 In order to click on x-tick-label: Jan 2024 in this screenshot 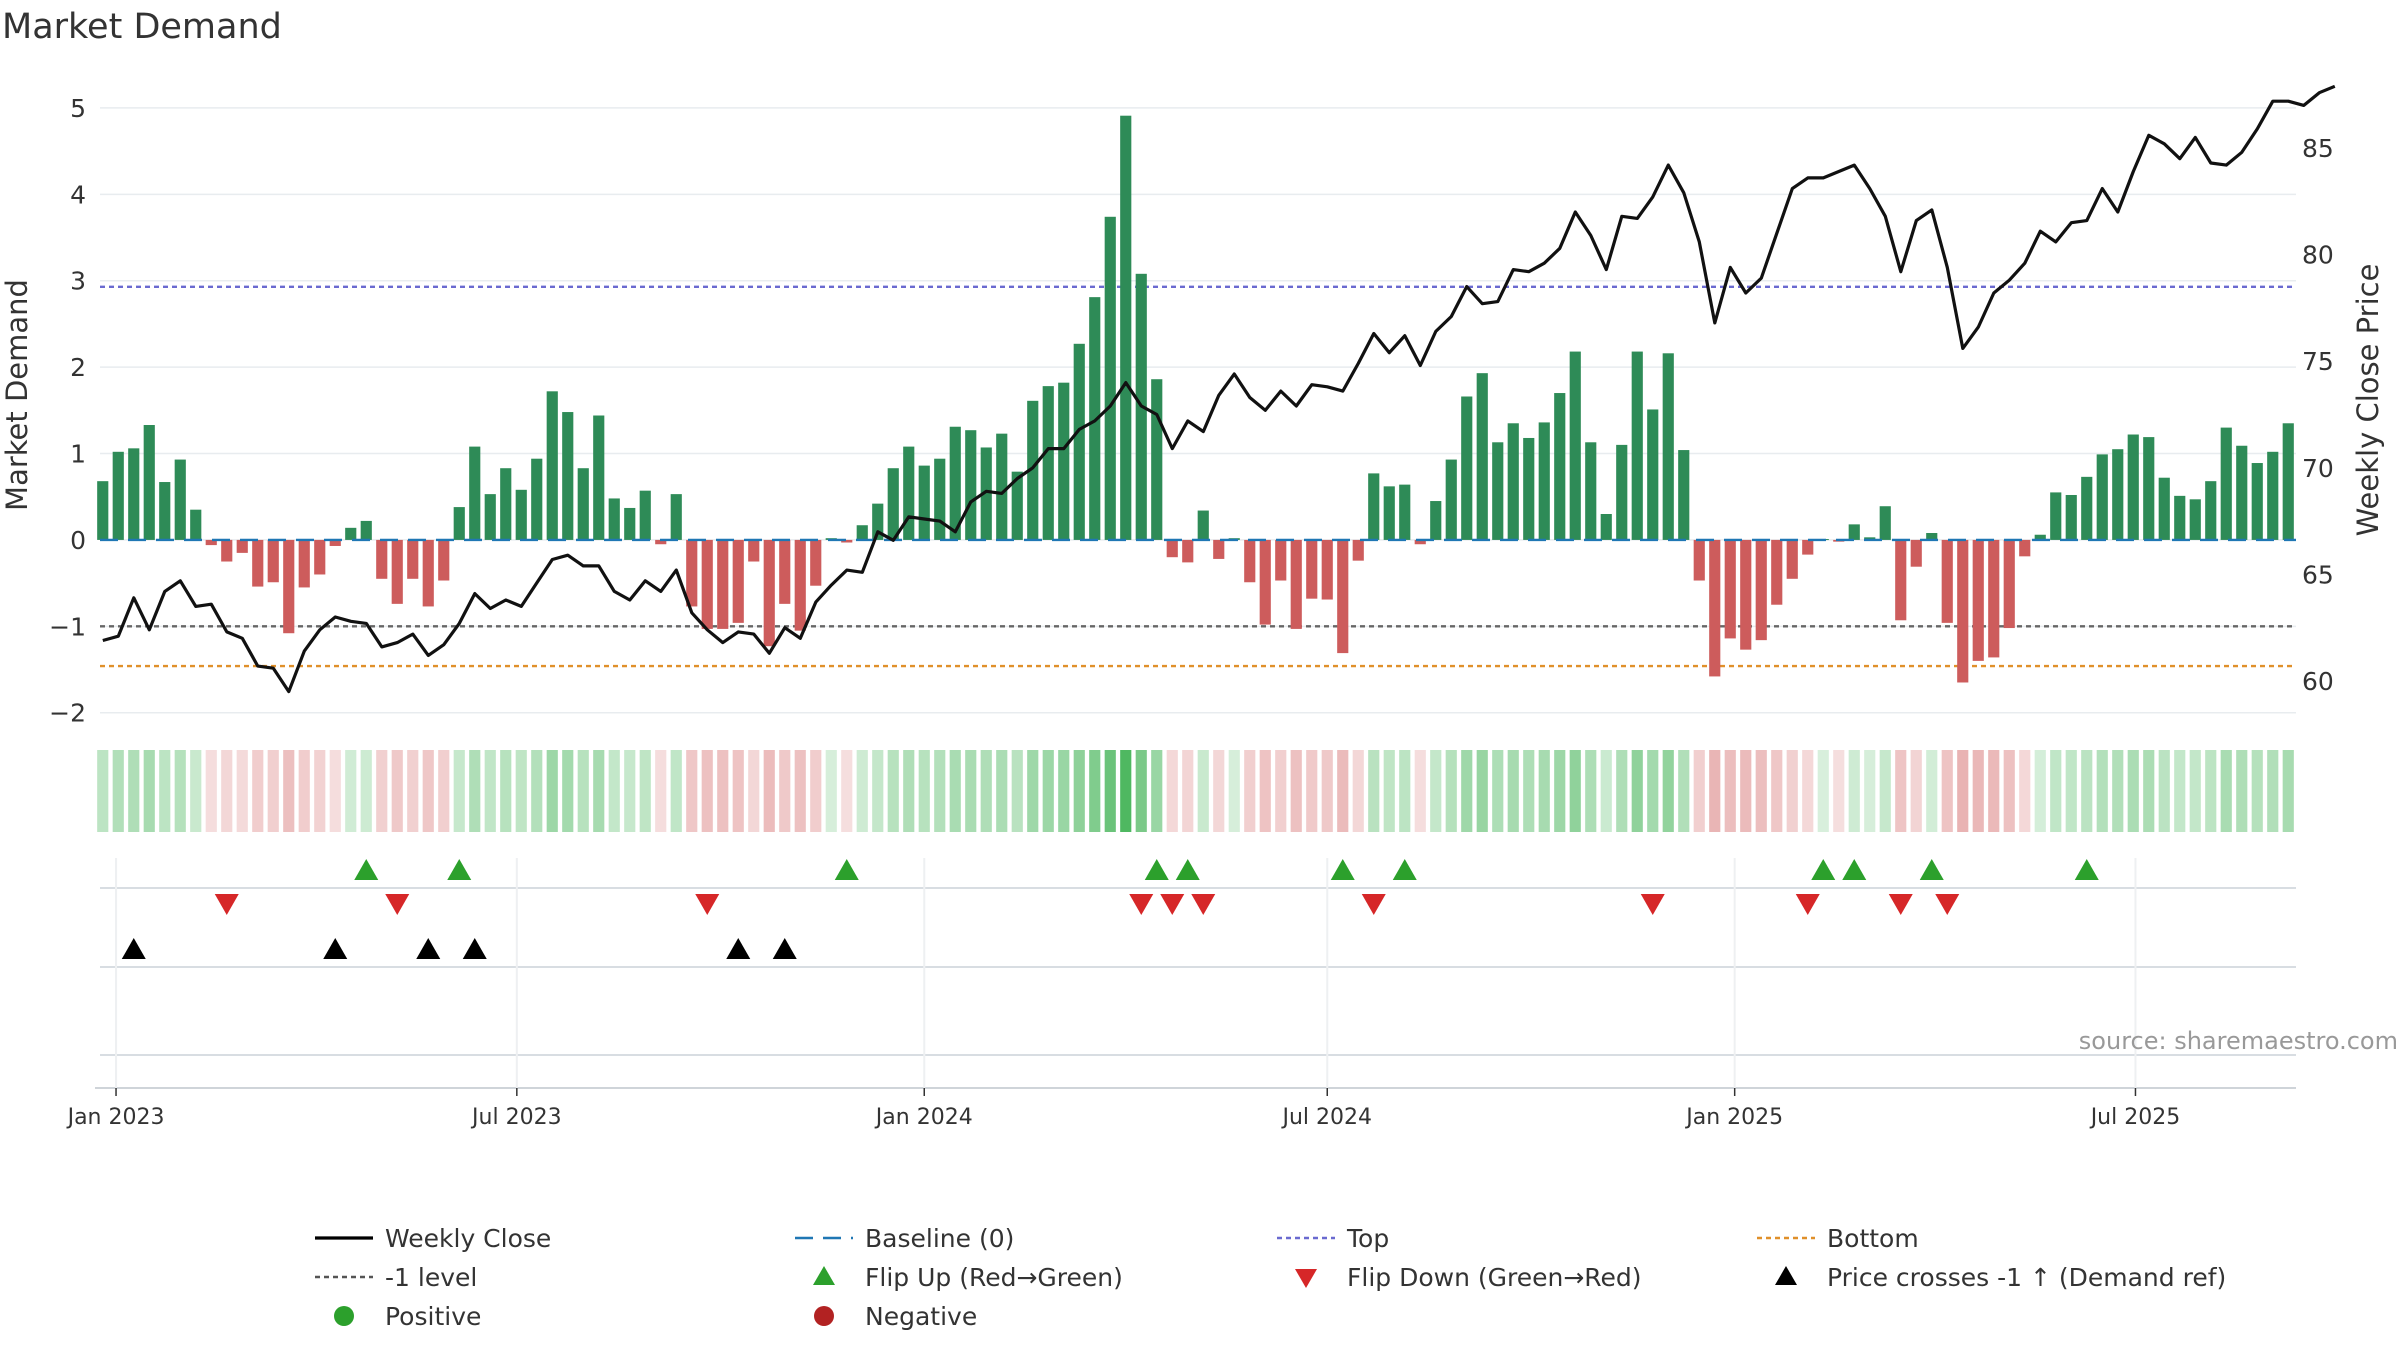, I will do `click(923, 1117)`.